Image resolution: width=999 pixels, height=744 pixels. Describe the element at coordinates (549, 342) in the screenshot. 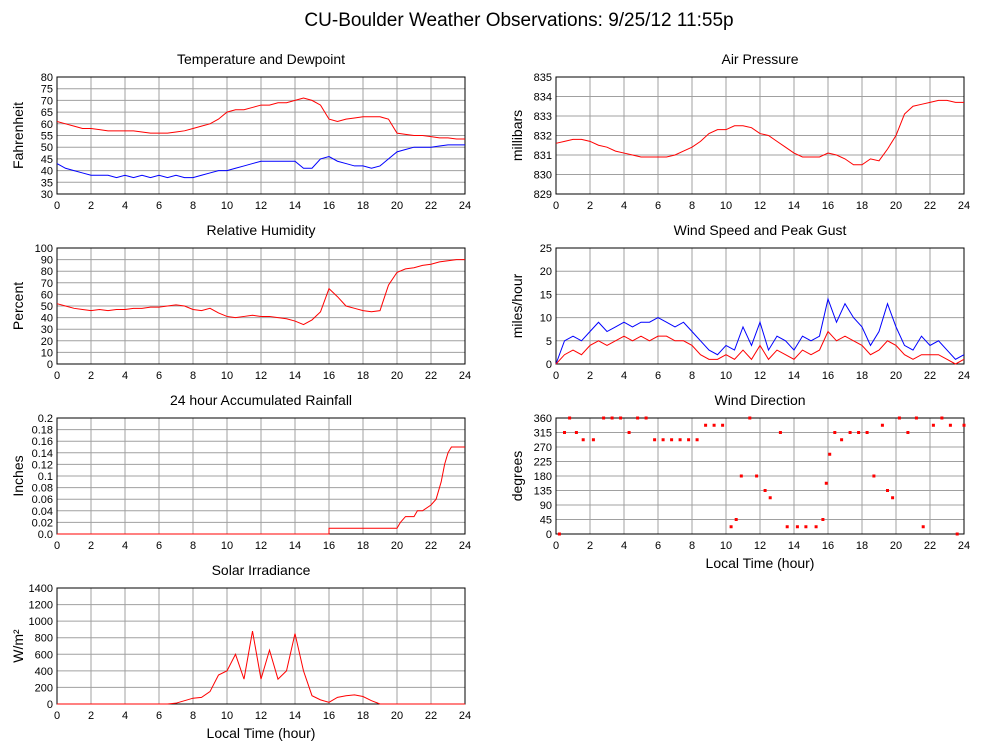

I see `y-tick-label: 5` at that location.